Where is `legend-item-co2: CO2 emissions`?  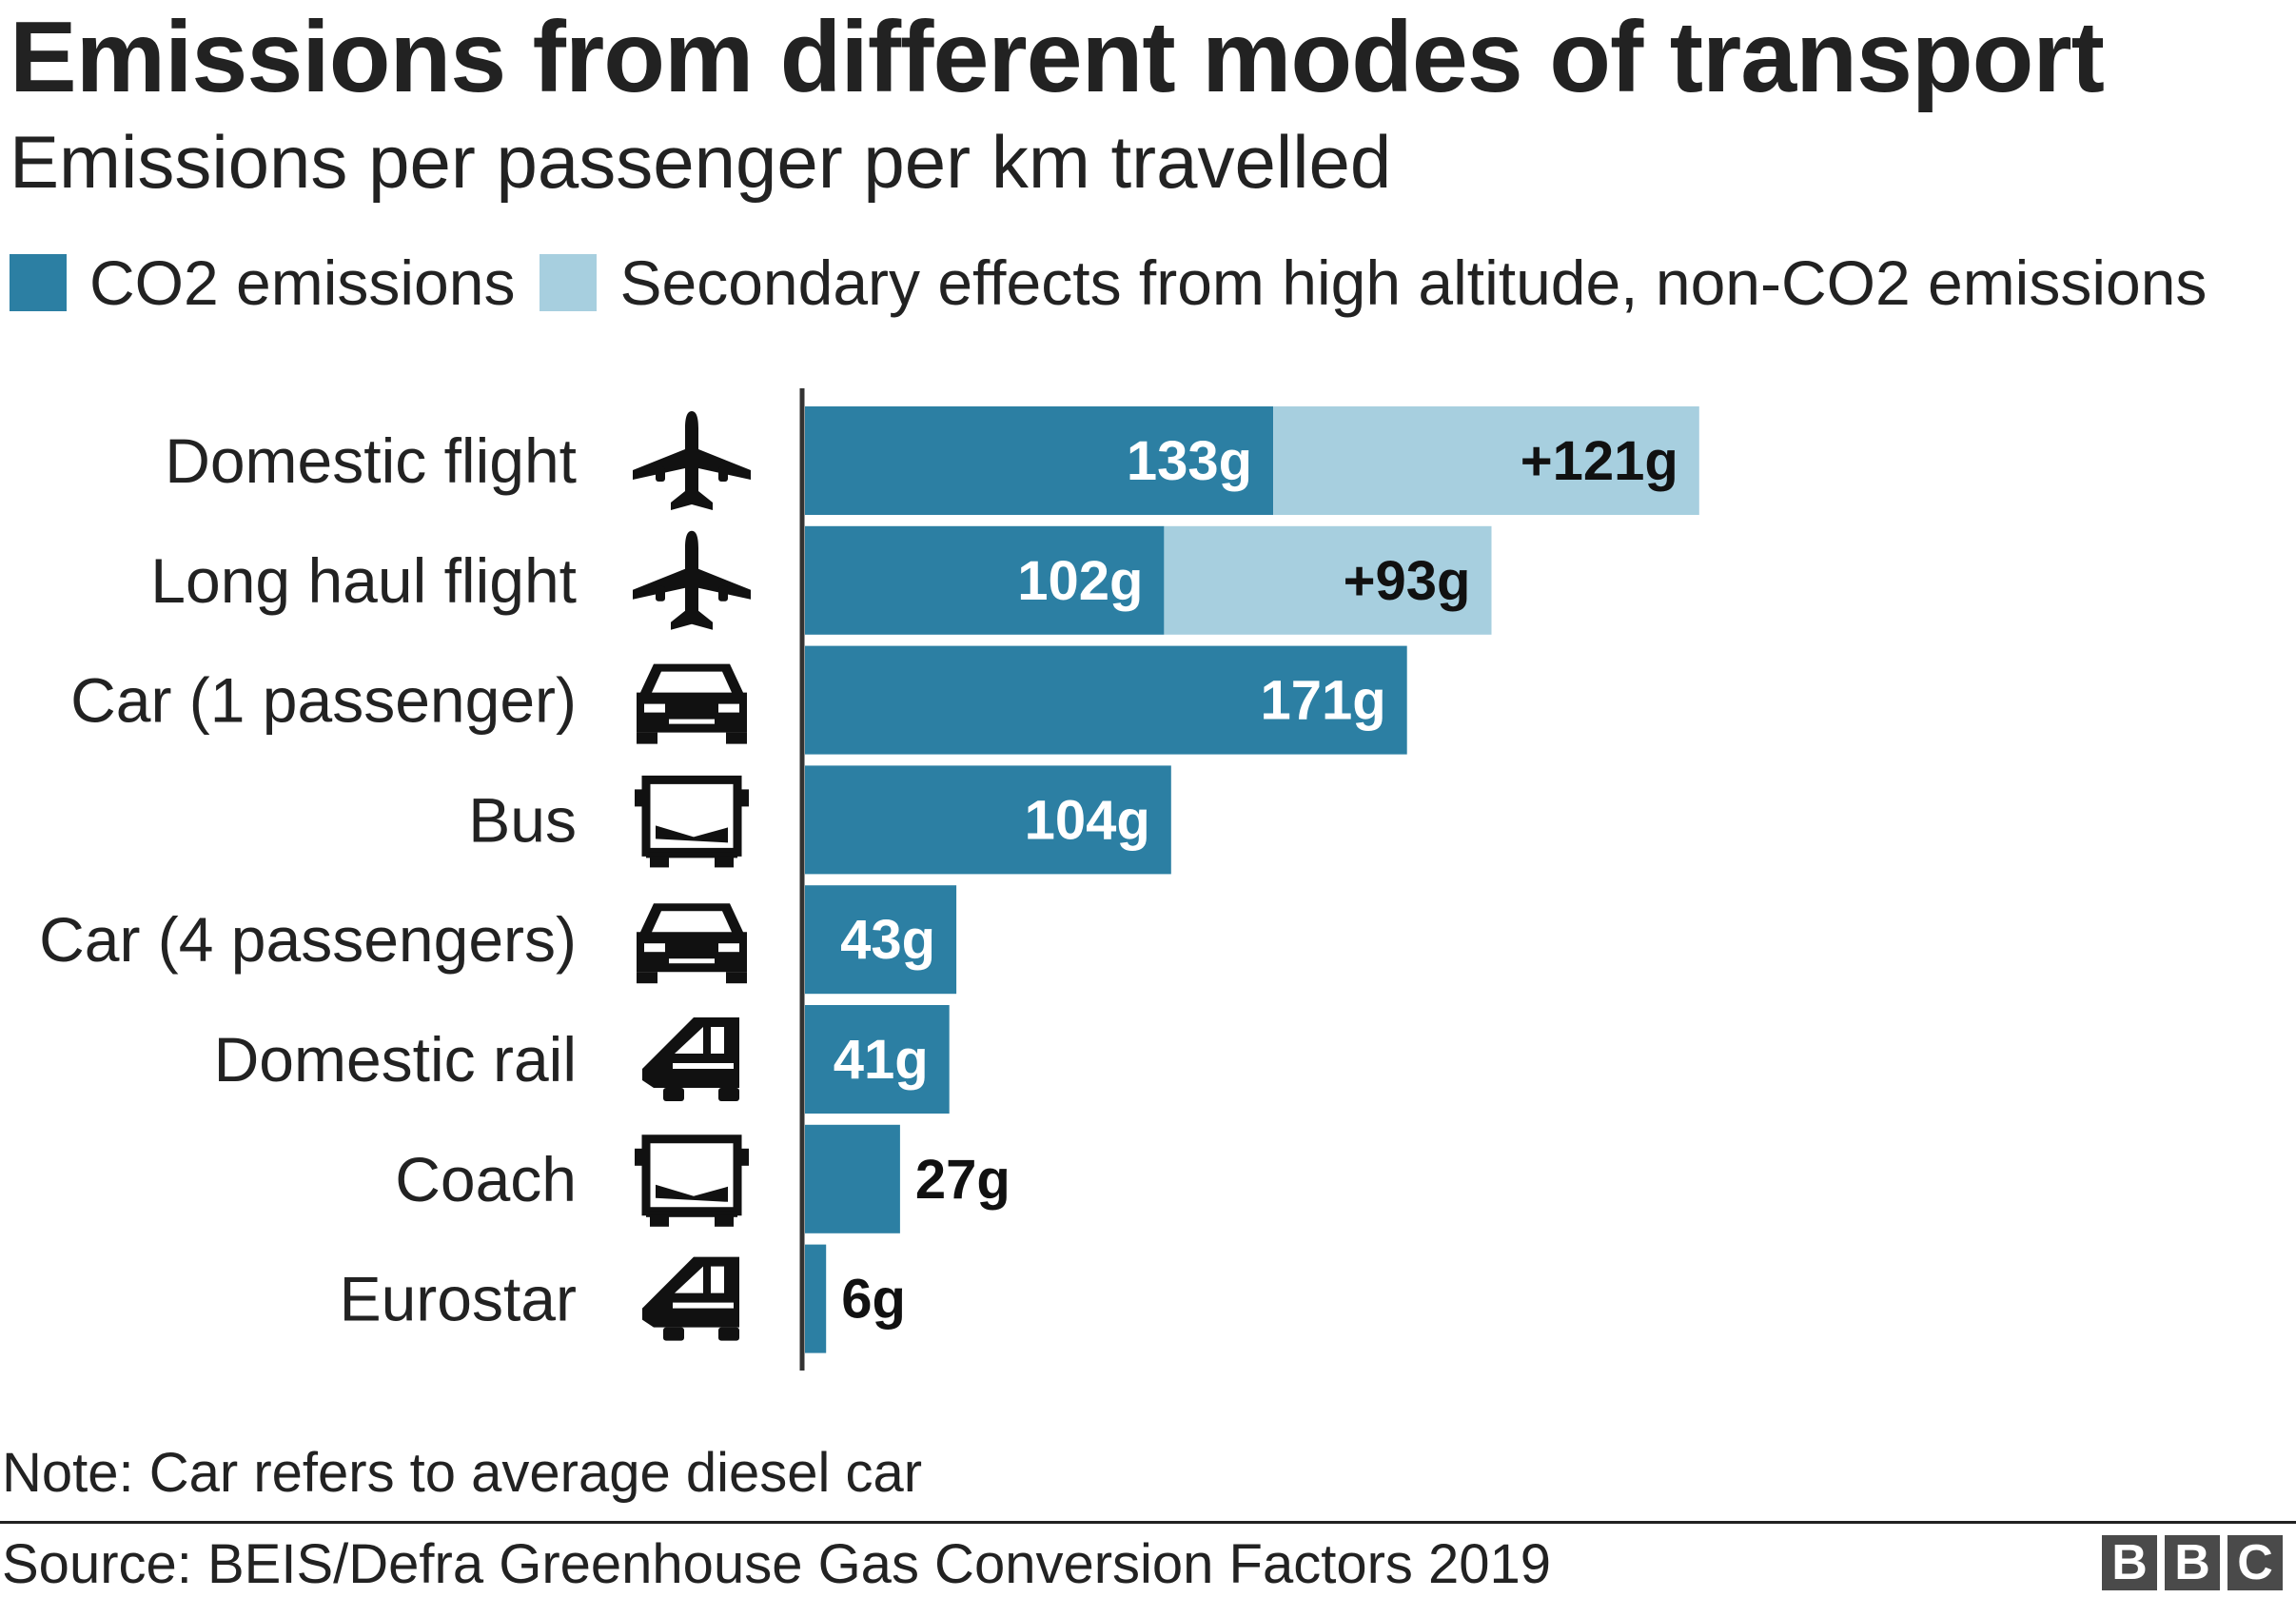 legend-item-co2: CO2 emissions is located at coordinates (275, 283).